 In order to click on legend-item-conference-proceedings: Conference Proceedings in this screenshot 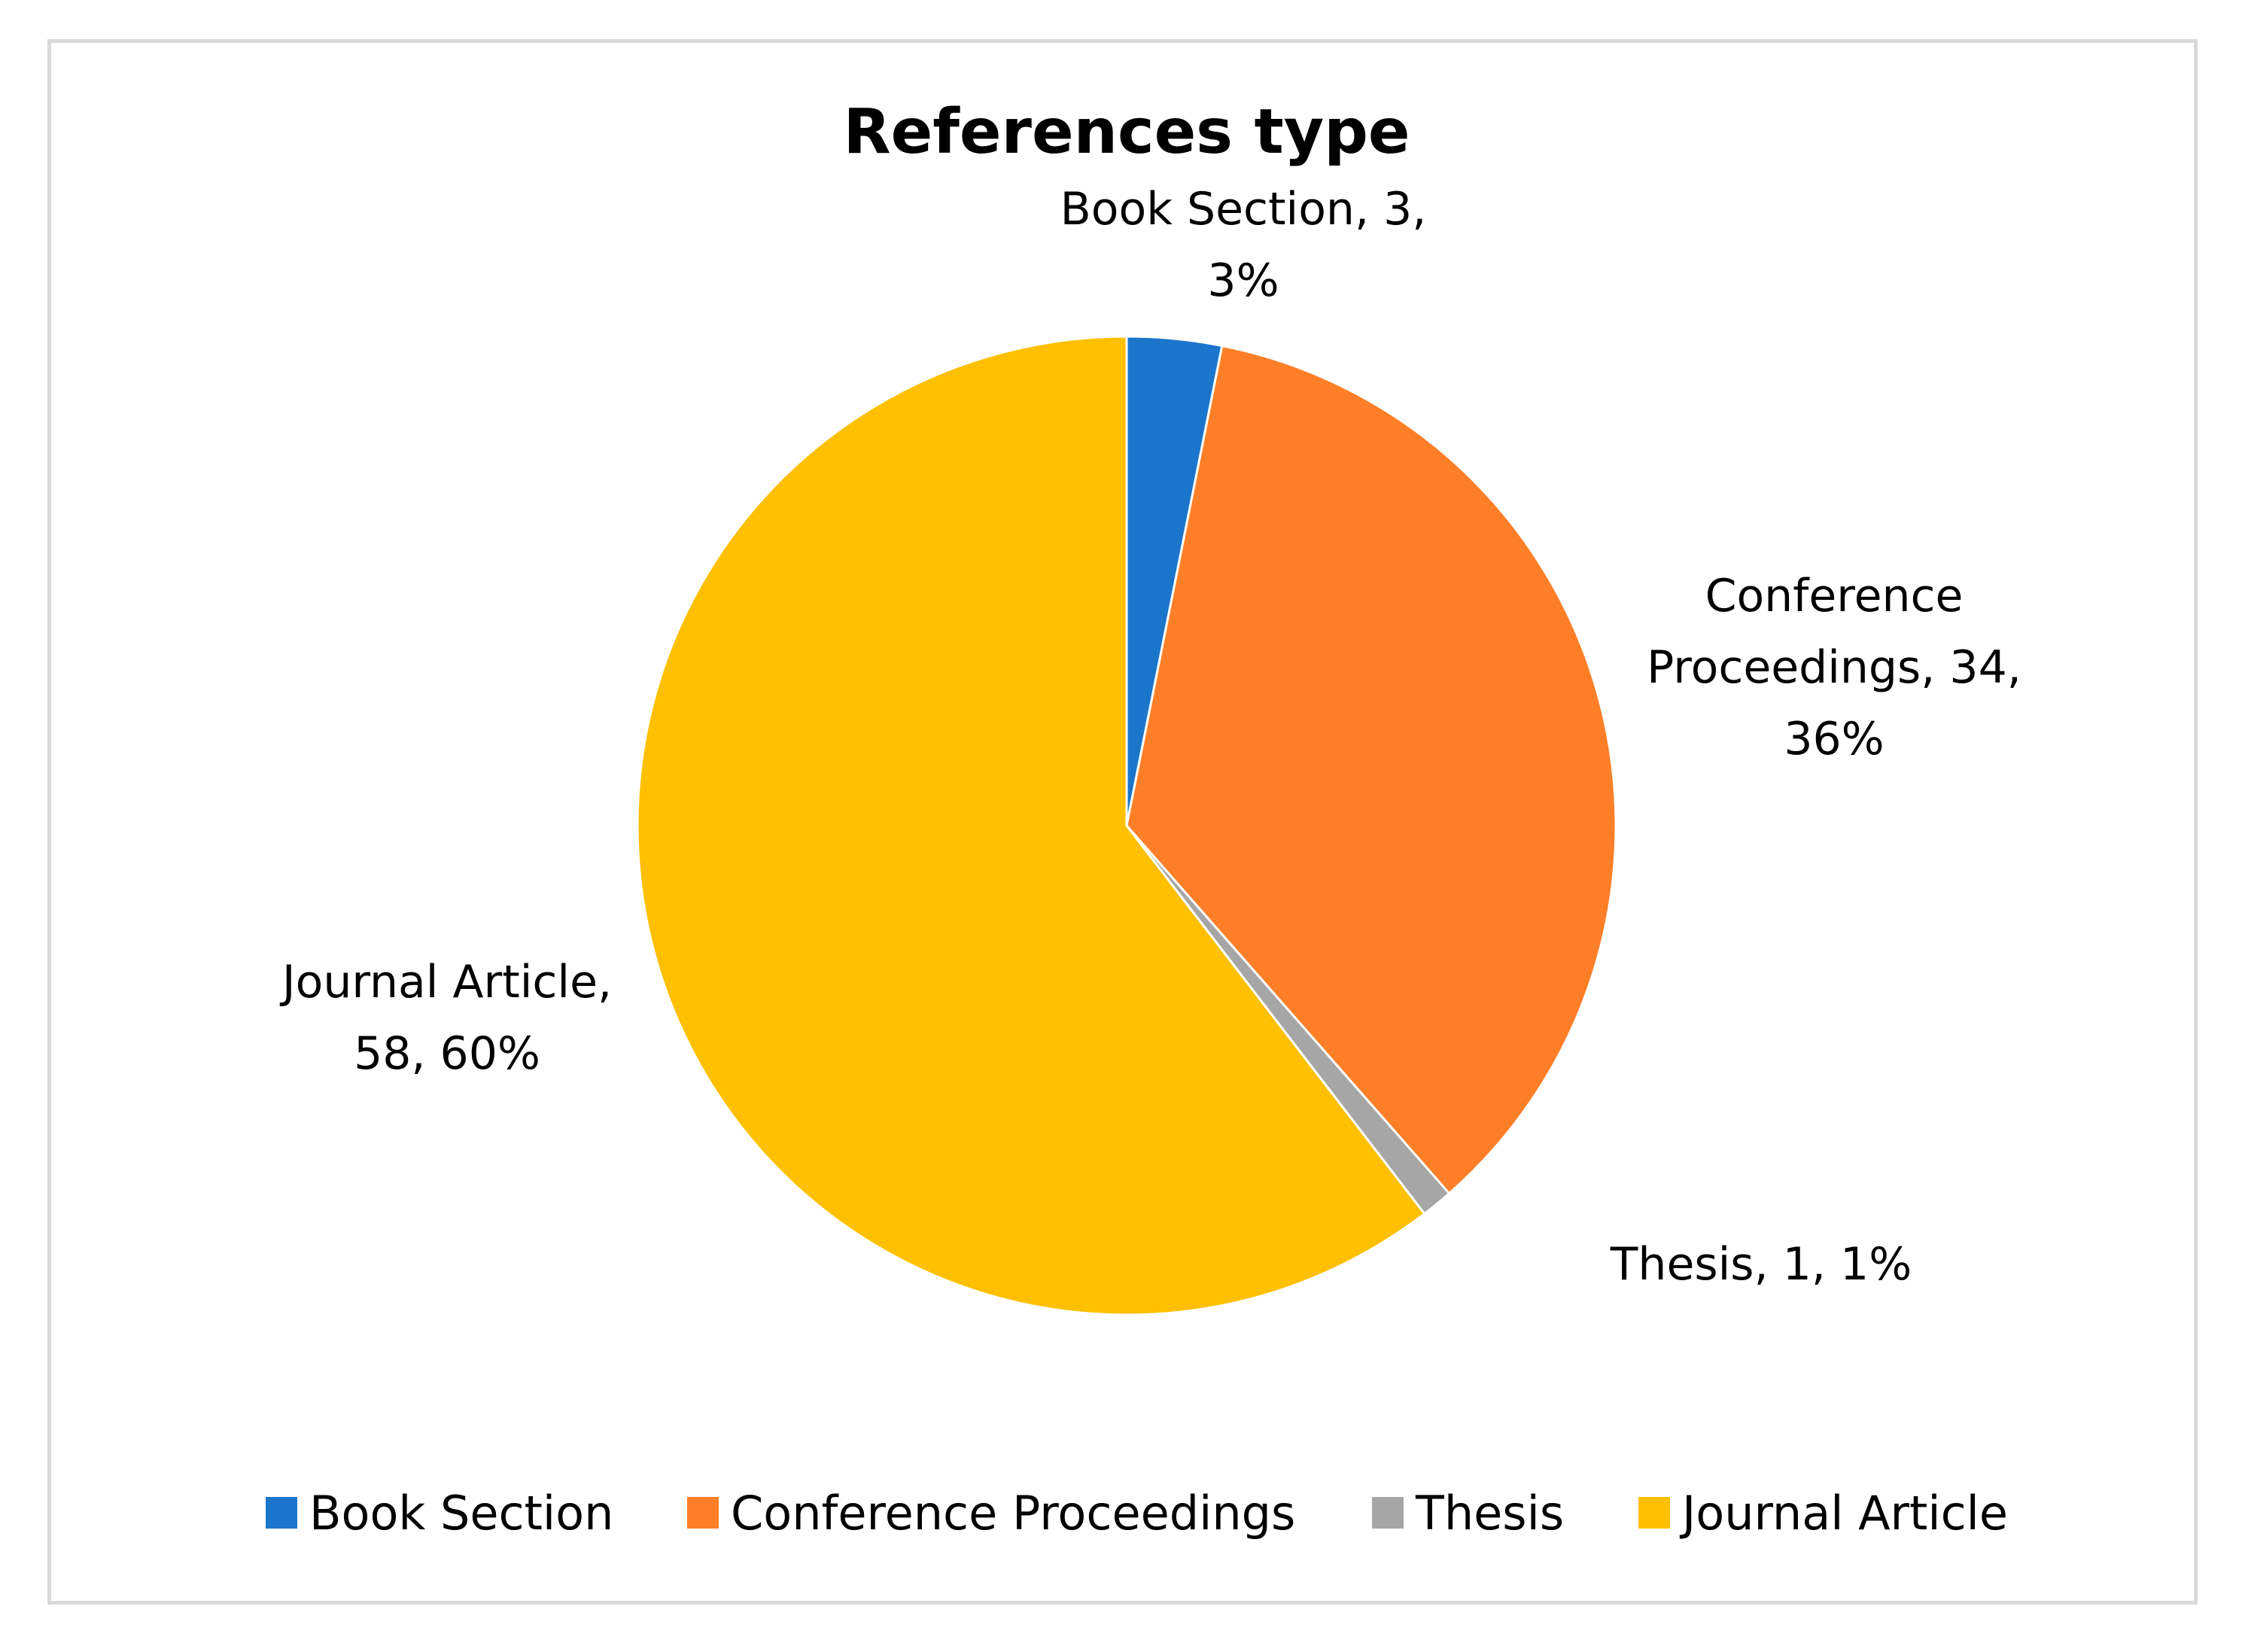, I will do `click(991, 1514)`.